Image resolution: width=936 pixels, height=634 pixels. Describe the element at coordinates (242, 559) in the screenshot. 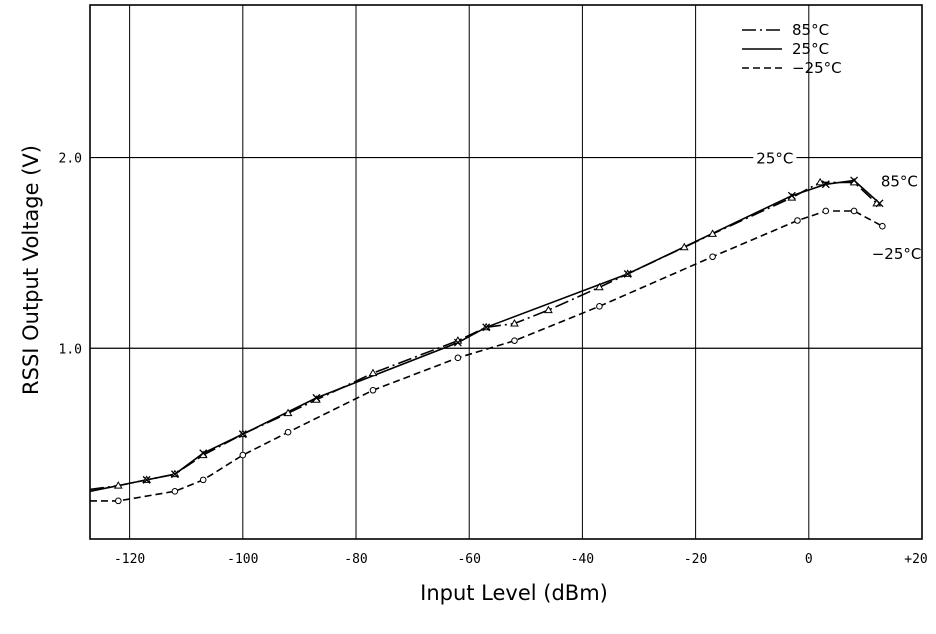

I see `x-tick-label: -100` at that location.